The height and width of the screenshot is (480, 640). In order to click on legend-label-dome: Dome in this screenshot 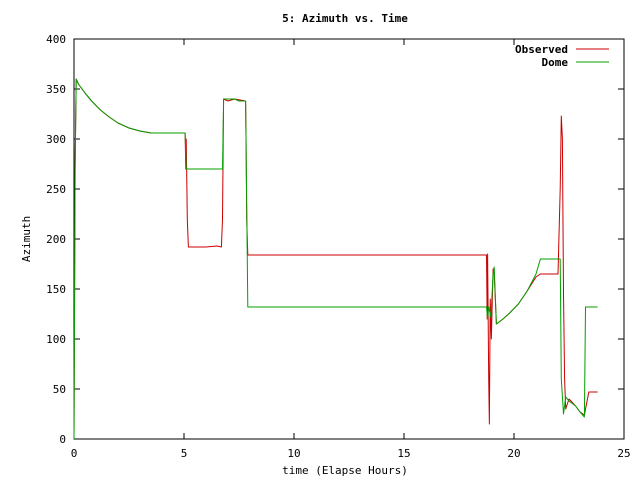, I will do `click(555, 62)`.